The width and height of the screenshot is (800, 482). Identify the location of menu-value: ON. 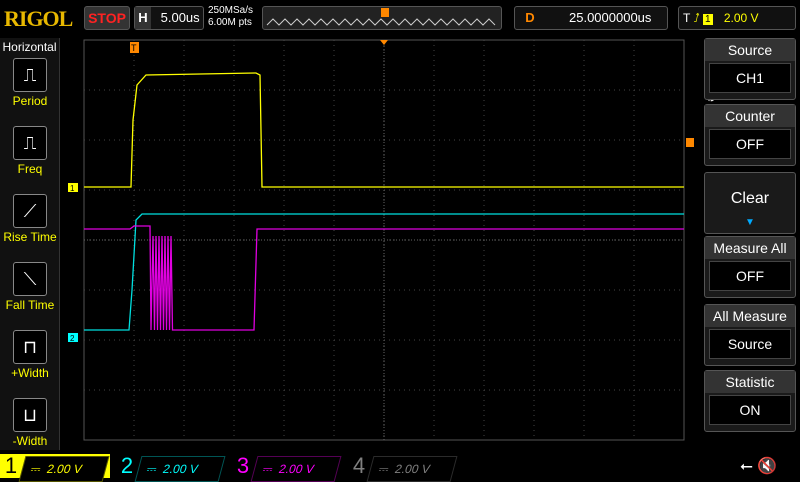
(750, 410).